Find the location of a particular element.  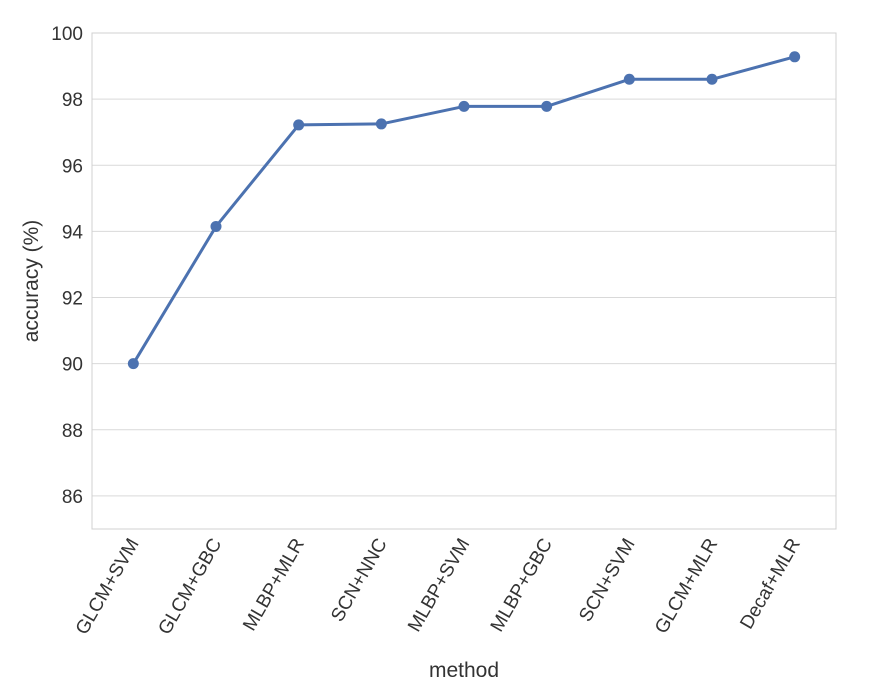

y-tick-88: 88 is located at coordinates (72, 431).